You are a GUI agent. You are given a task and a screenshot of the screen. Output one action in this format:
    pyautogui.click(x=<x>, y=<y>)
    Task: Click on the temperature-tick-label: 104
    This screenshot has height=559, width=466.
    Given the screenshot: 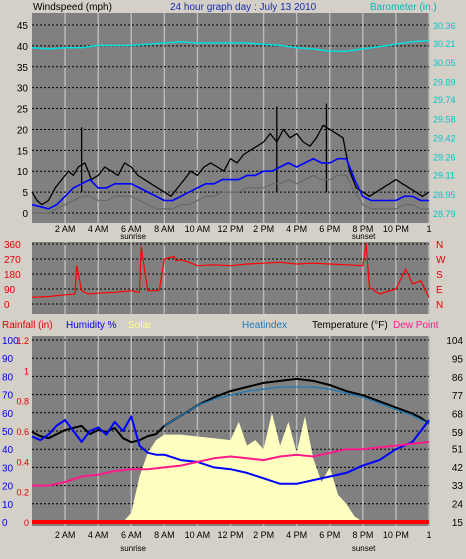 What is the action you would take?
    pyautogui.click(x=454, y=341)
    